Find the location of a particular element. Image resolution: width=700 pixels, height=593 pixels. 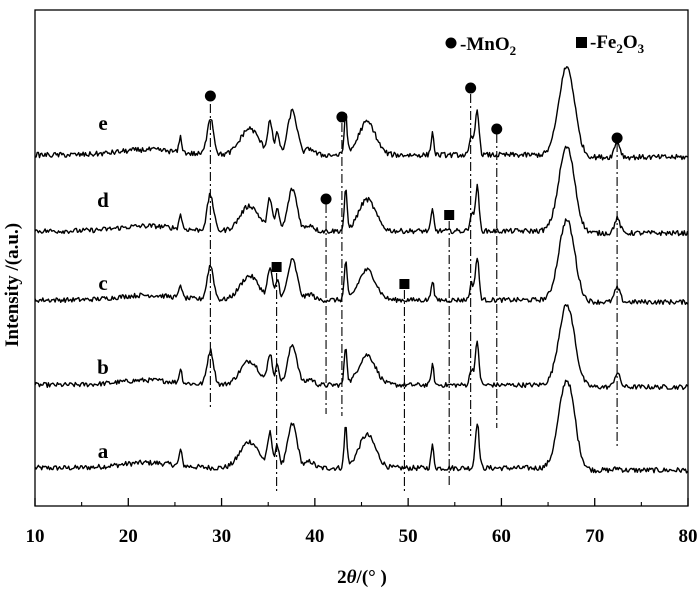

x-tick-label: 40 is located at coordinates (314, 536).